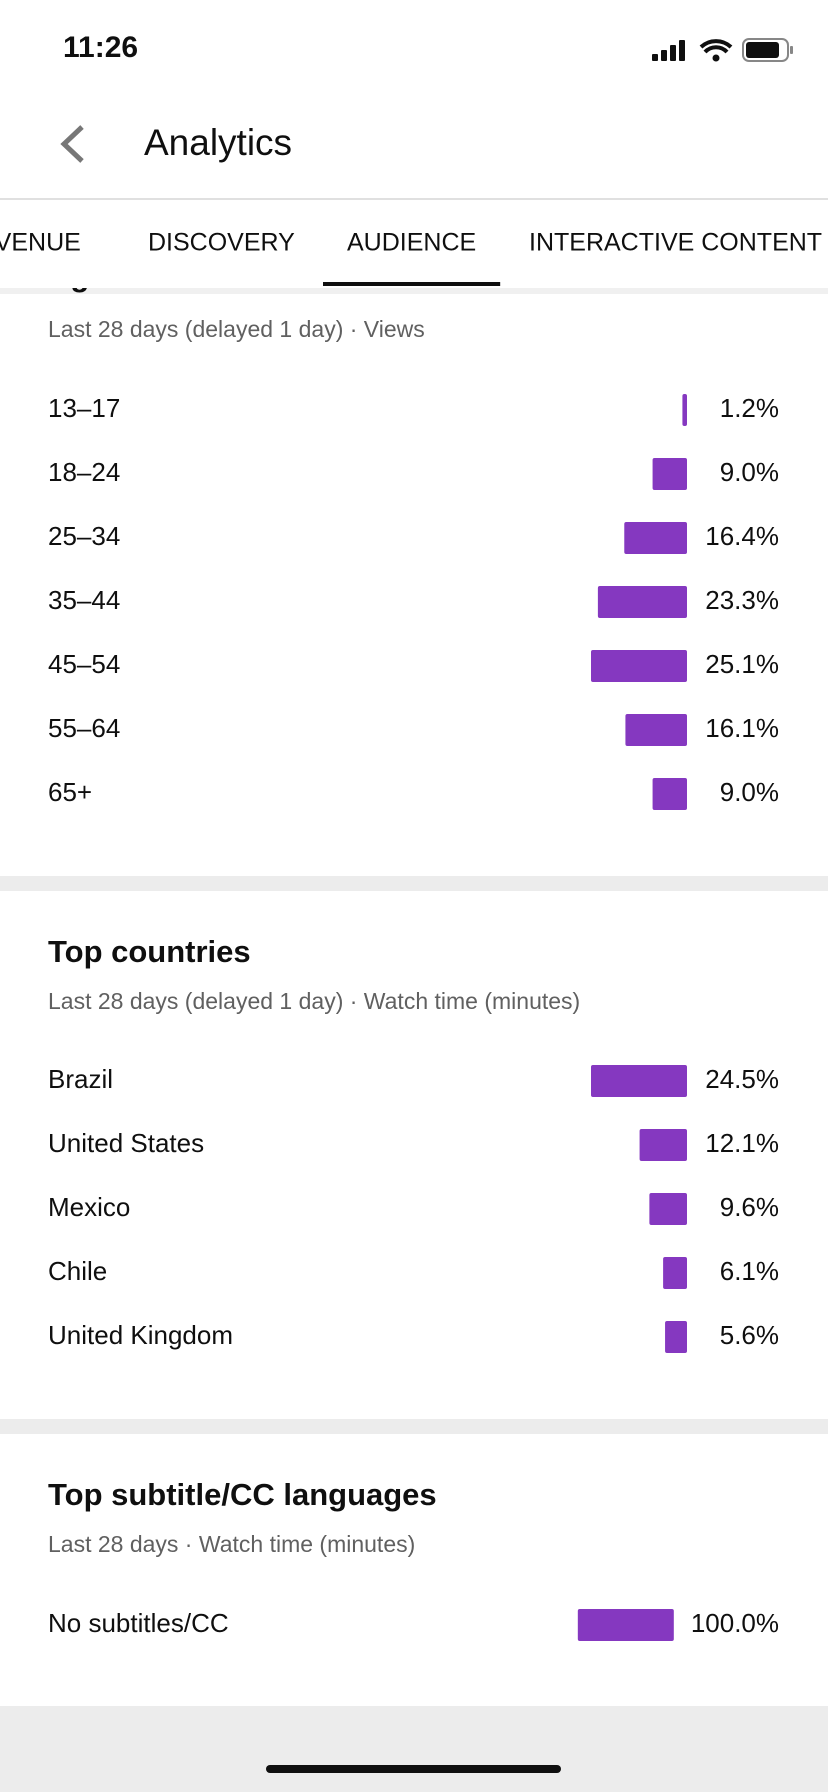 The image size is (828, 1792). Describe the element at coordinates (675, 243) in the screenshot. I see `tab: INTERACTIVE CONTENT` at that location.